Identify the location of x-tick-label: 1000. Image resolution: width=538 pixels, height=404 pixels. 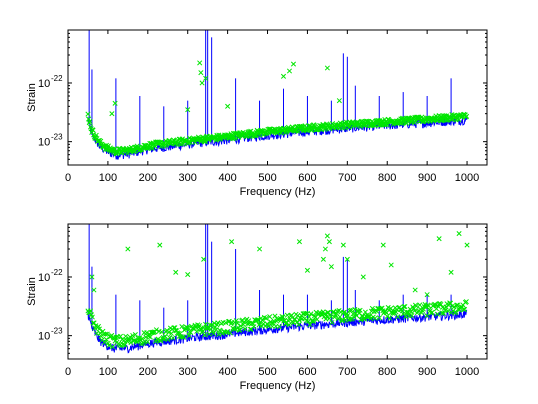
(467, 372).